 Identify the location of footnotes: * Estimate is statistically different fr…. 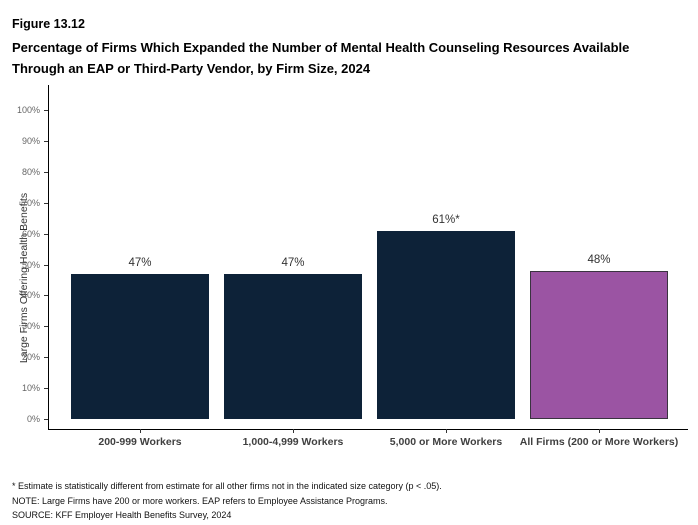
(227, 501).